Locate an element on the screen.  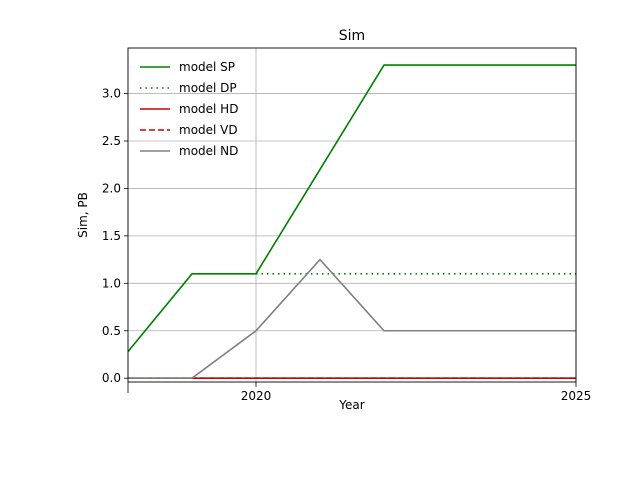
y-axis-ticks: 0.0 0.5 1.0 1.5 2.0 2.5 3.0 is located at coordinates (115, 236).